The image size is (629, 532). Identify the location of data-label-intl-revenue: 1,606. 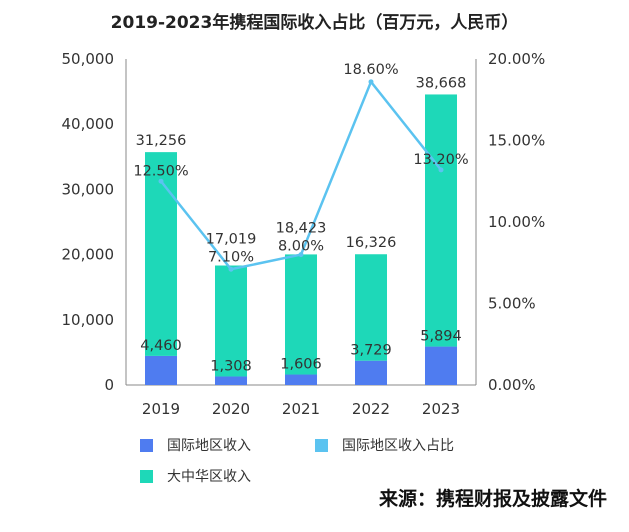
(301, 365).